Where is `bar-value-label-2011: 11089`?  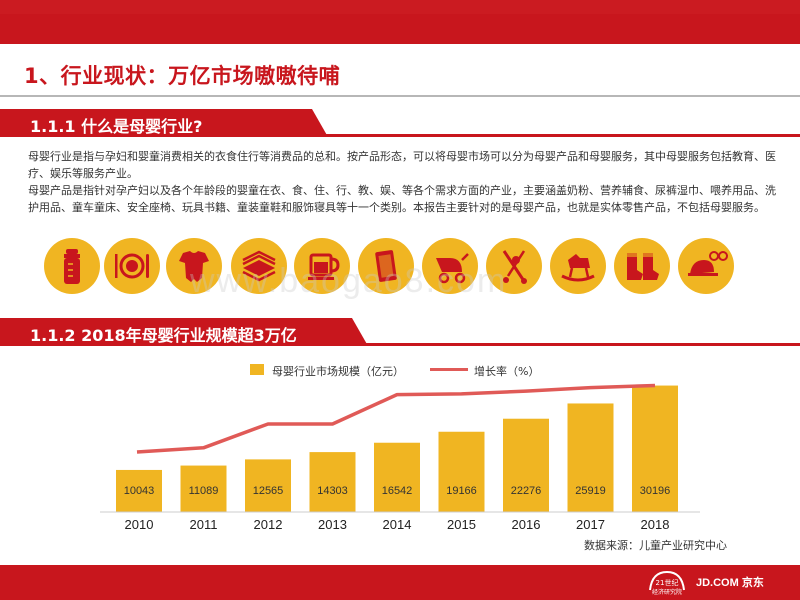
bar-value-label-2011: 11089 is located at coordinates (204, 491).